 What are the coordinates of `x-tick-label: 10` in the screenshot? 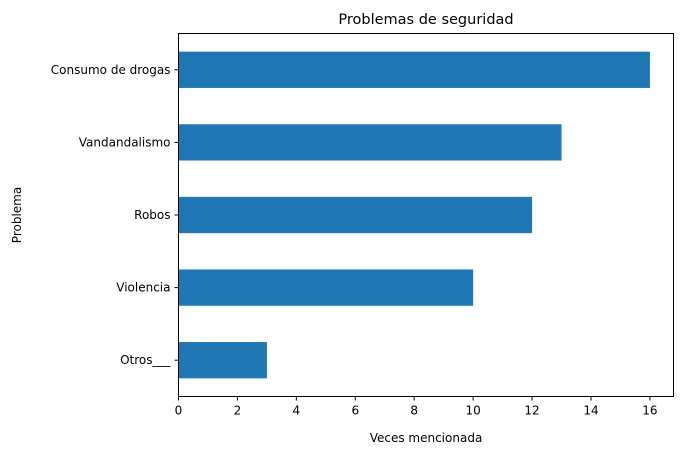 It's located at (473, 411).